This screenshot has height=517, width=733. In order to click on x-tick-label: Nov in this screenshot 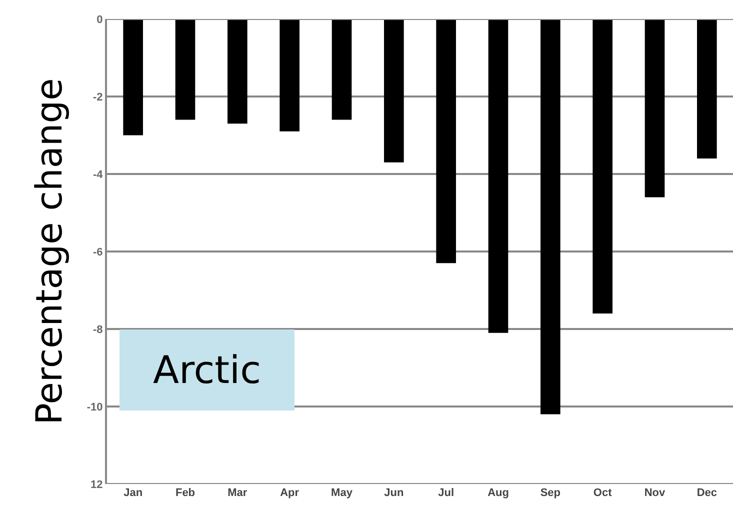, I will do `click(655, 493)`.